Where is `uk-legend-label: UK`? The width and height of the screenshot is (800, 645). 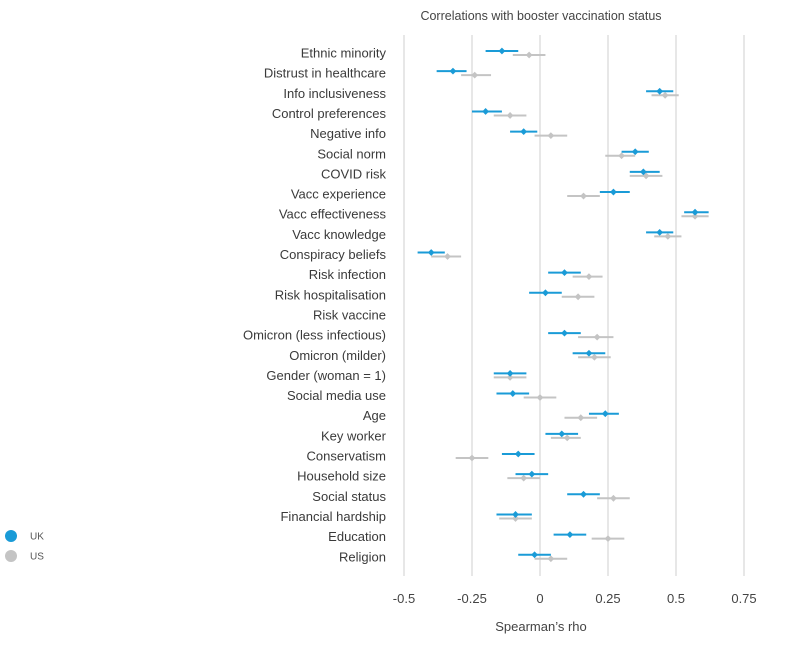 uk-legend-label: UK is located at coordinates (37, 537).